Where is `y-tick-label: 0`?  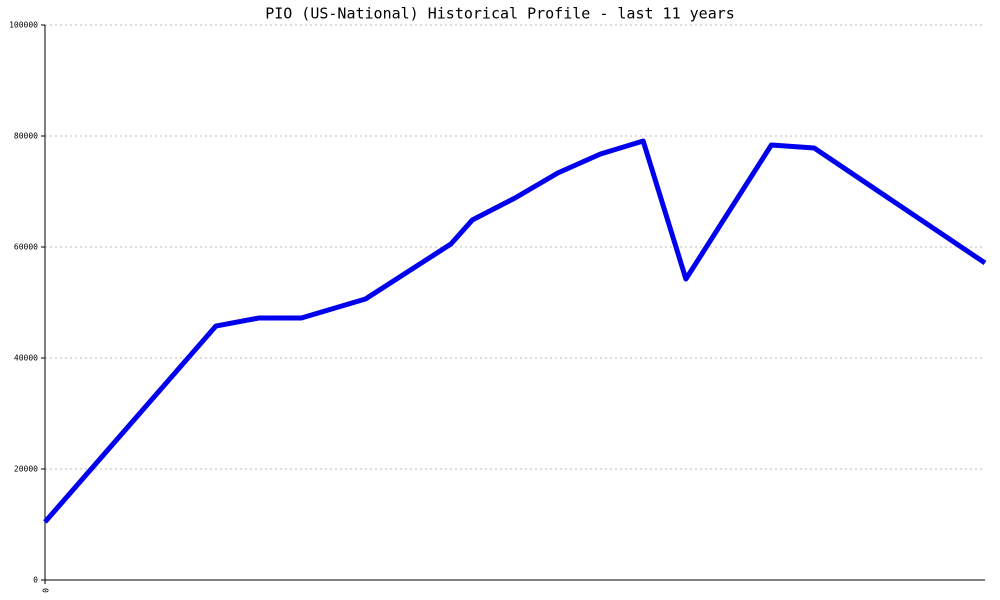 y-tick-label: 0 is located at coordinates (35, 580).